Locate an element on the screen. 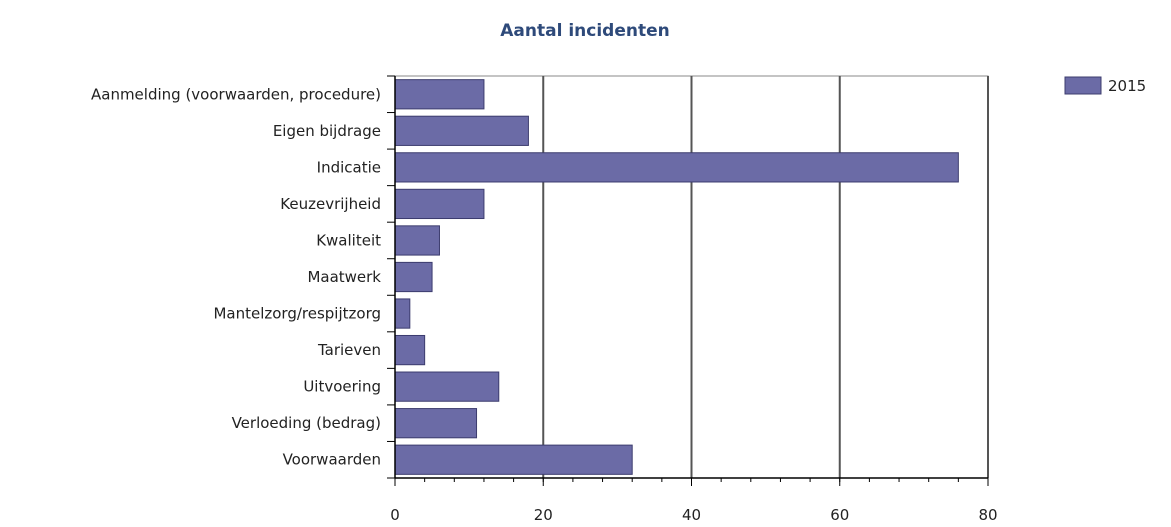 The width and height of the screenshot is (1171, 527). x-tick-label: 40 is located at coordinates (691, 515).